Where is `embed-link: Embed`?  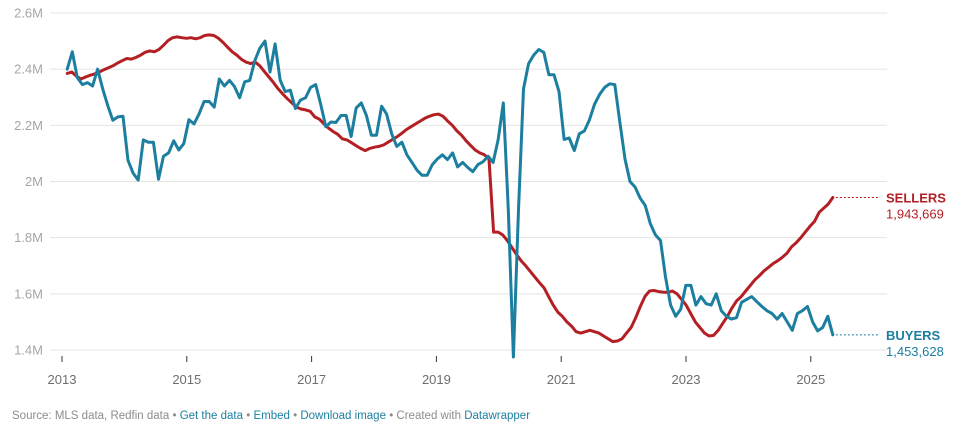 embed-link: Embed is located at coordinates (271, 416).